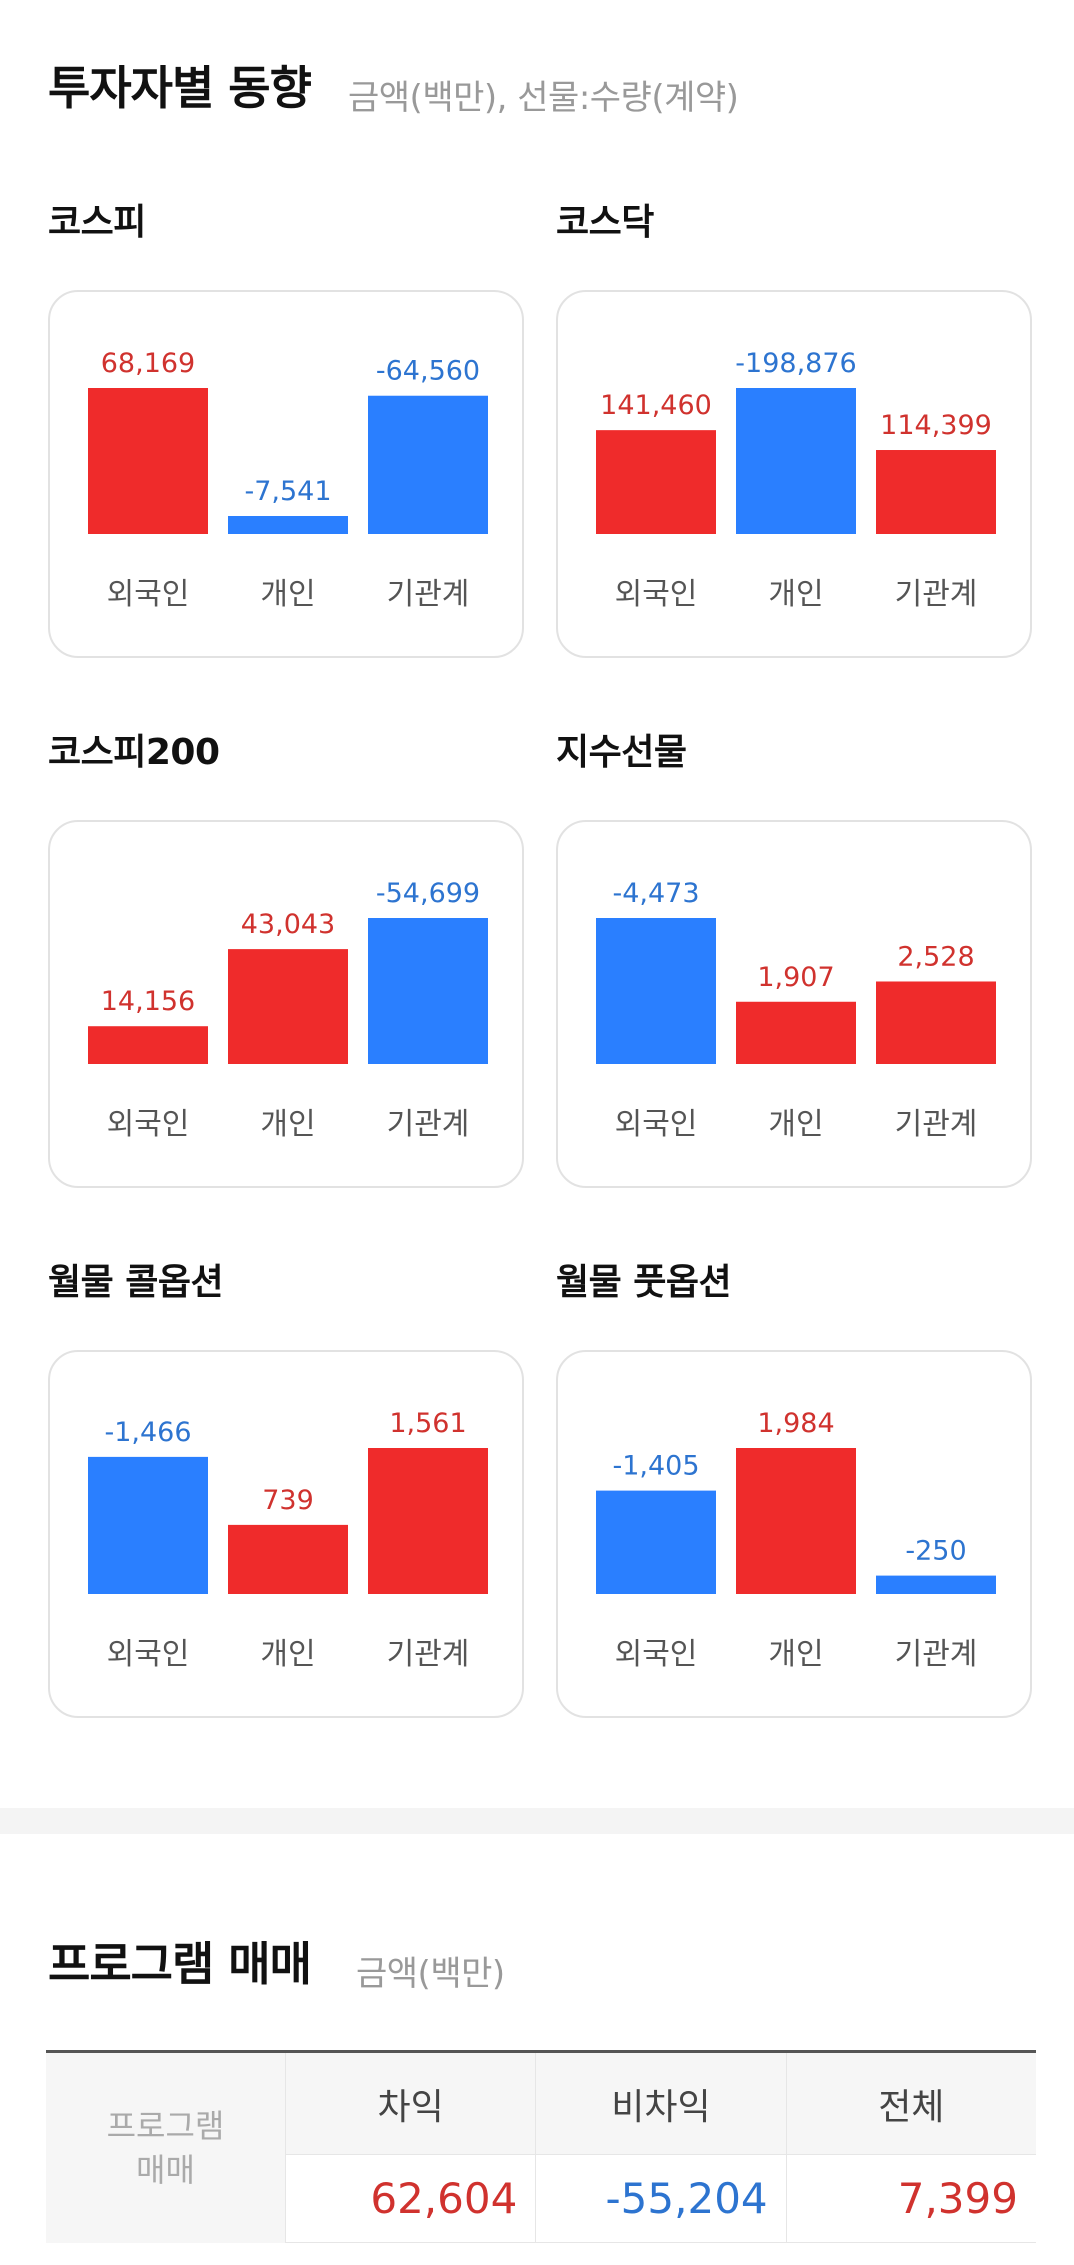 The height and width of the screenshot is (2265, 1074). I want to click on program-row-label: 프로그램 매매, so click(166, 2148).